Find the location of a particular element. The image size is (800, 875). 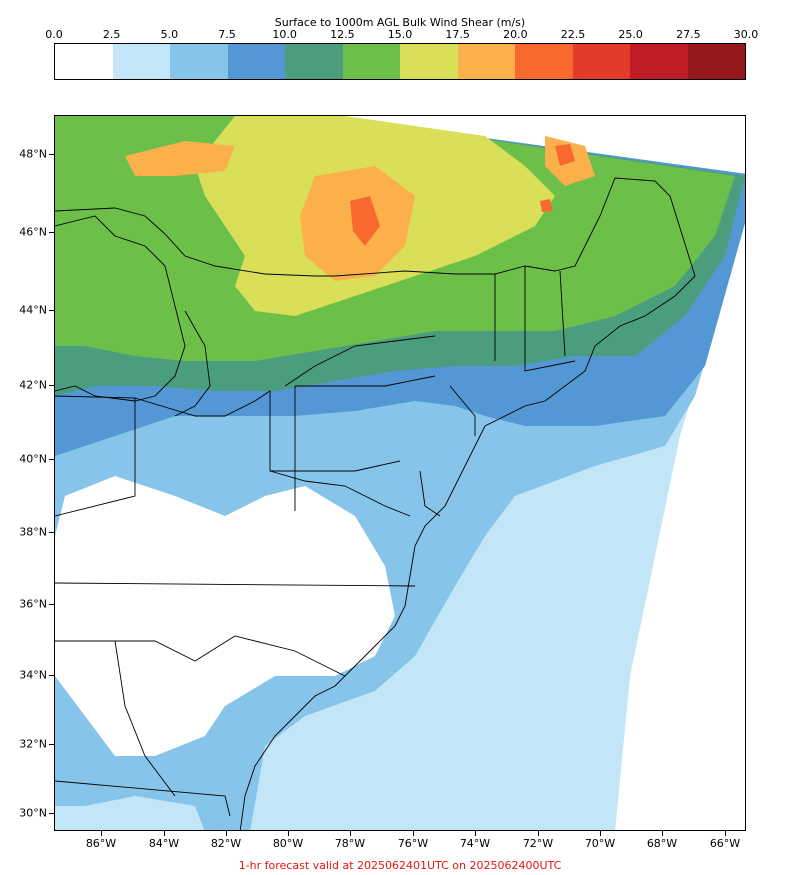

latitude-label: 32°N is located at coordinates (33, 744).